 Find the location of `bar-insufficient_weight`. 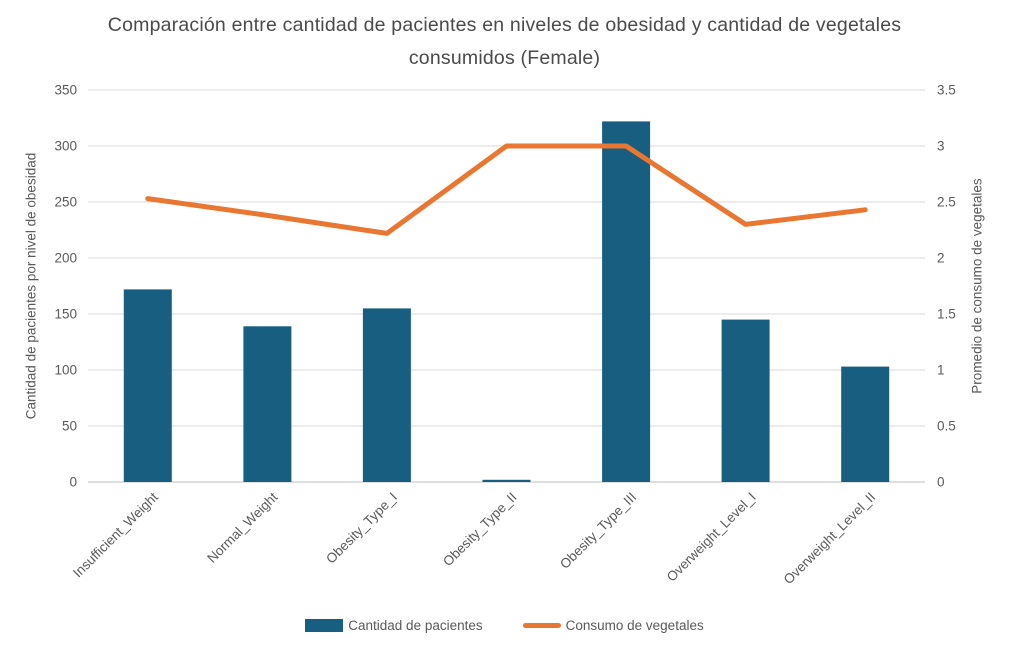

bar-insufficient_weight is located at coordinates (147, 385).